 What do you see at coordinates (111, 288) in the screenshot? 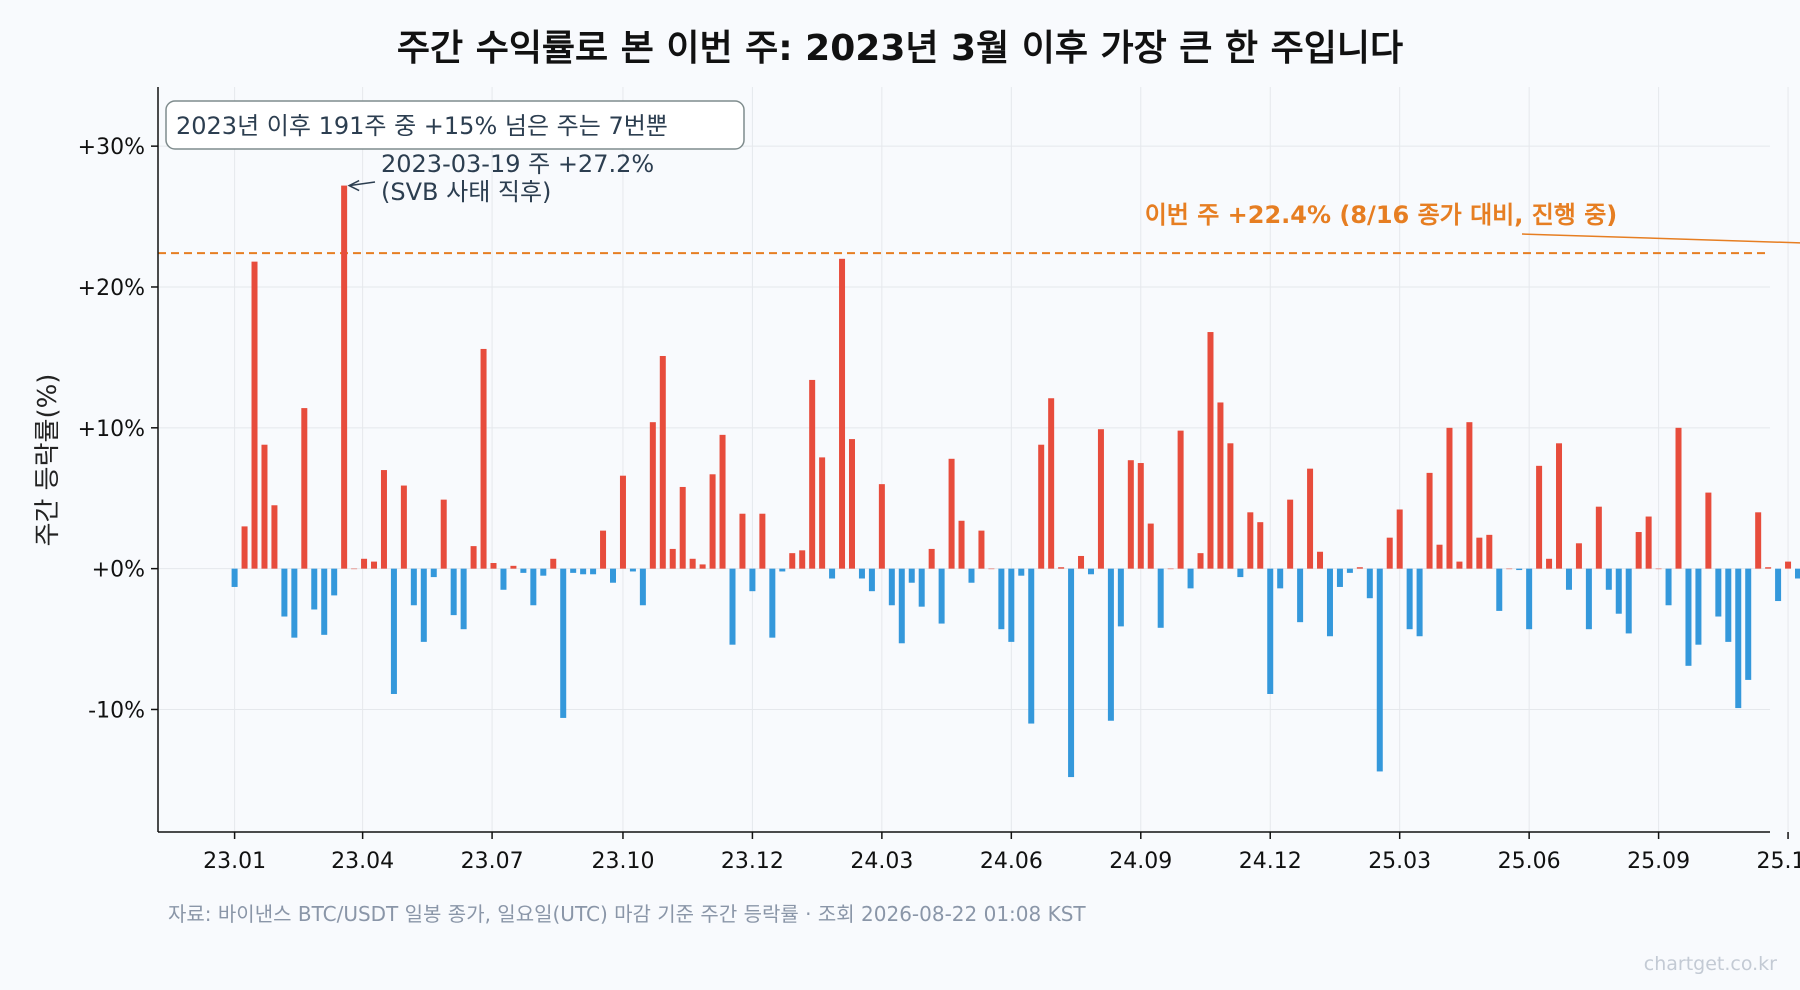
I see `y-tick-label: +20%` at bounding box center [111, 288].